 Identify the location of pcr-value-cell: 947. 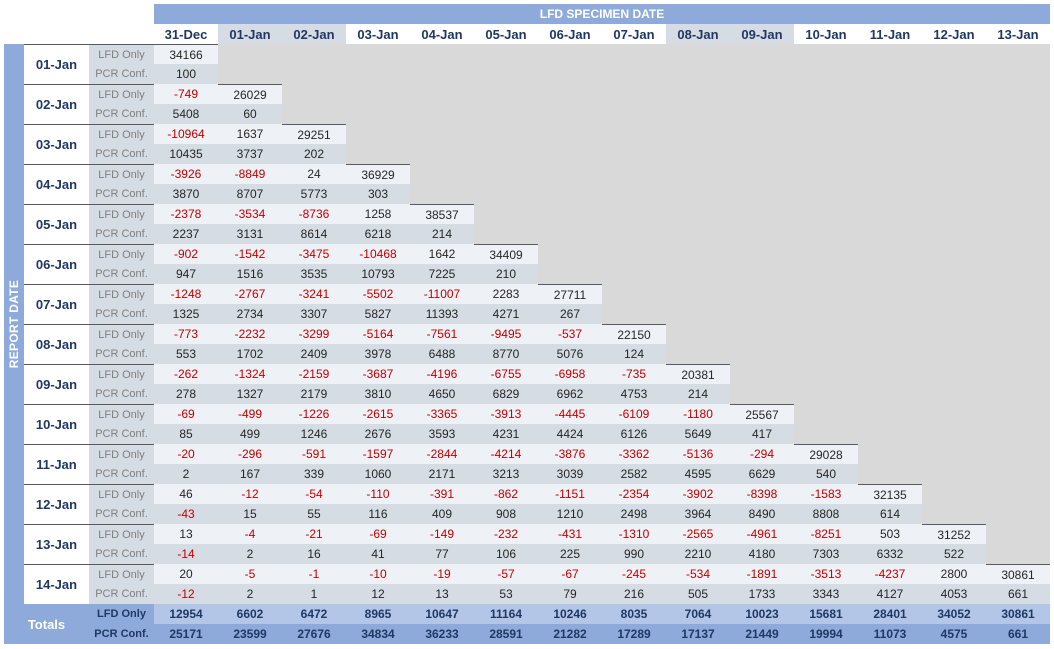
(186, 274).